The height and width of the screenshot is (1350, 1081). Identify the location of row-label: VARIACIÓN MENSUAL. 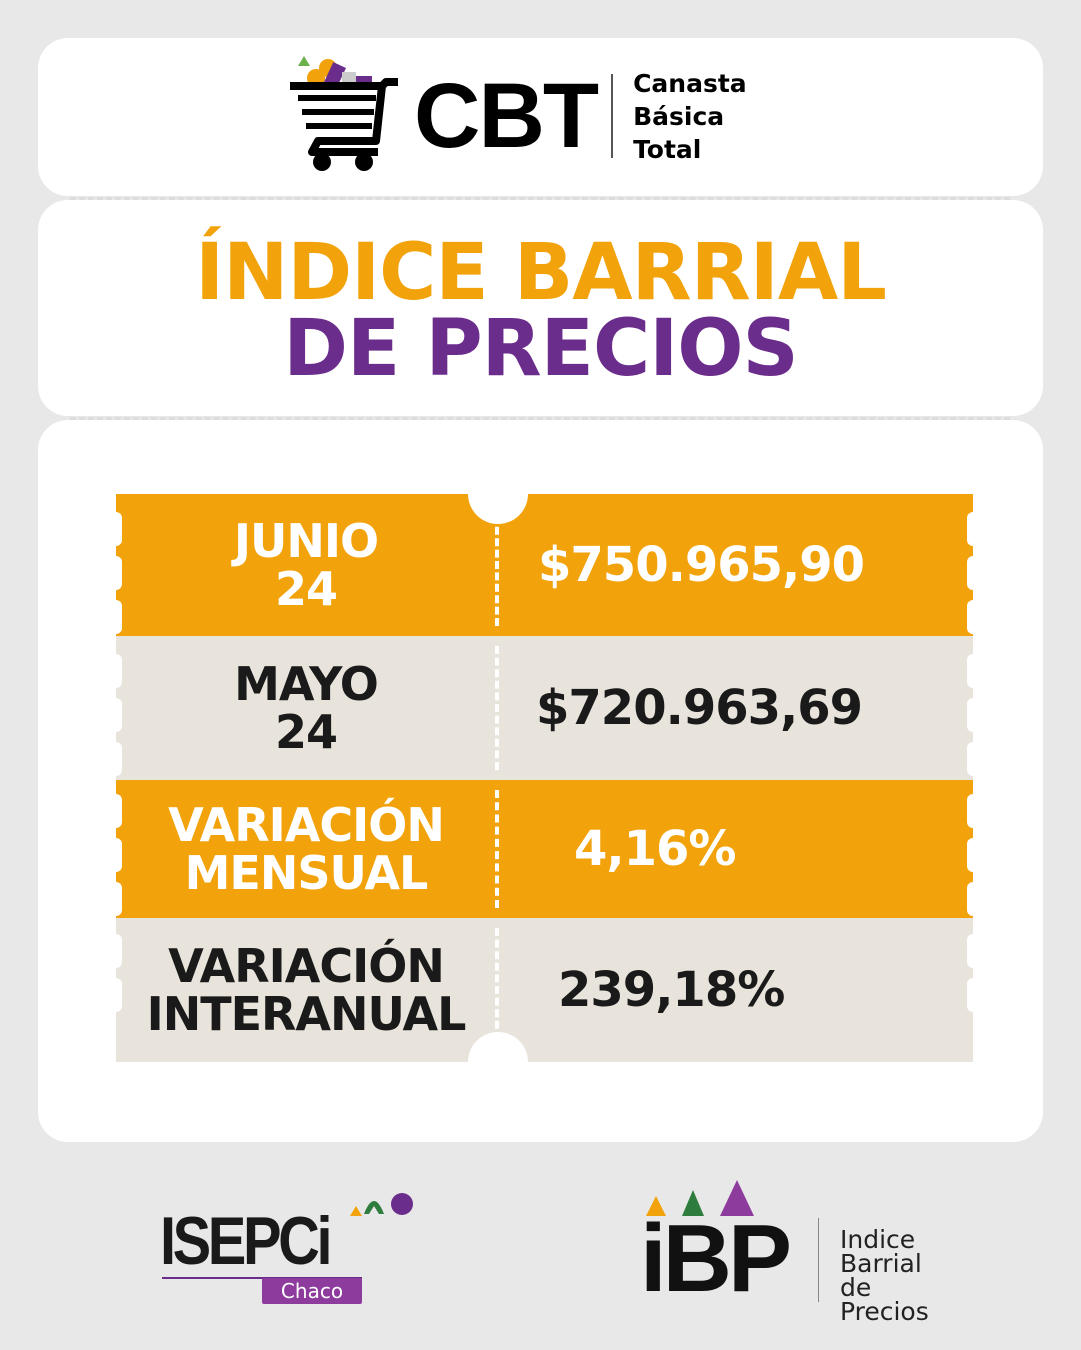
(306, 849).